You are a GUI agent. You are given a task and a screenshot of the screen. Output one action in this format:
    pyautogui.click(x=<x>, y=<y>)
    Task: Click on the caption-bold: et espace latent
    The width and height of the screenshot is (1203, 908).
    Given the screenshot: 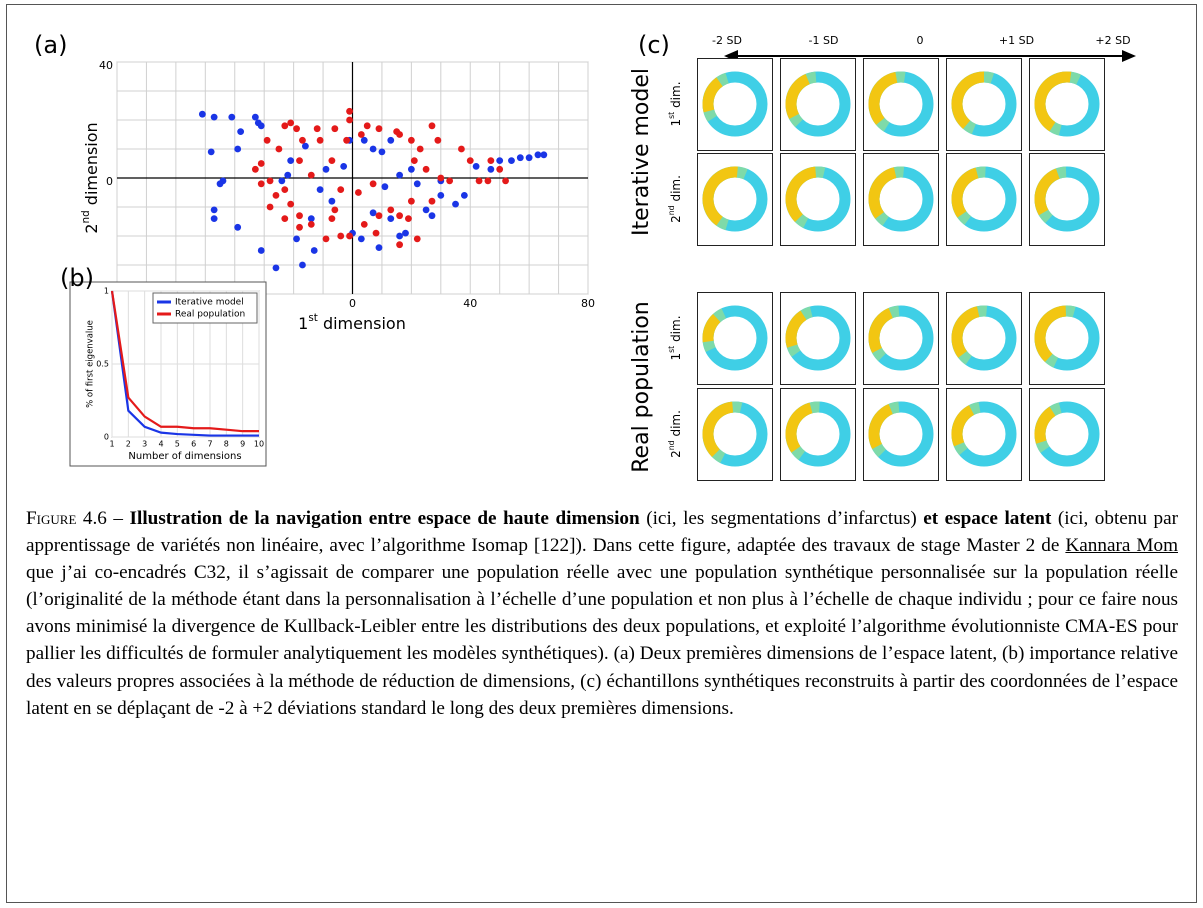 What is the action you would take?
    pyautogui.click(x=987, y=518)
    